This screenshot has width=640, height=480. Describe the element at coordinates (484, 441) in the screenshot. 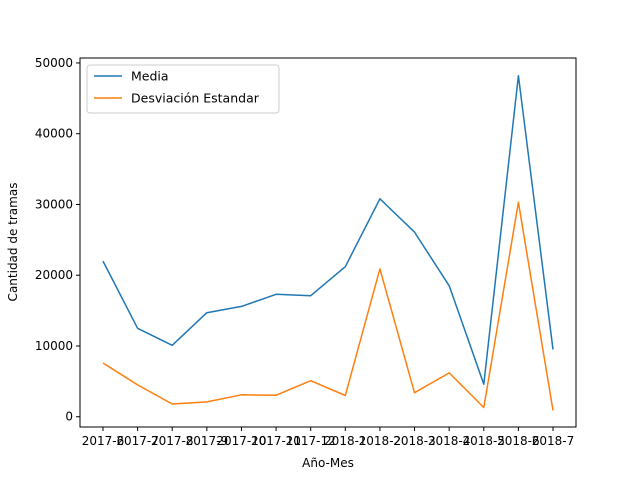

I see `x-tick-label: 2018-5` at that location.